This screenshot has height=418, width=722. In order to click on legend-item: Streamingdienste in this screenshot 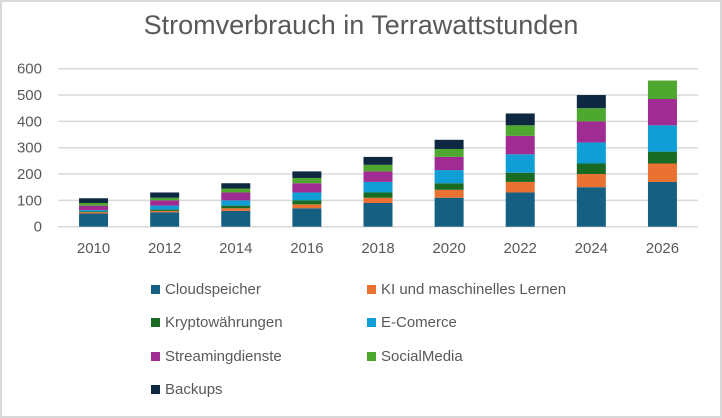, I will do `click(216, 356)`.